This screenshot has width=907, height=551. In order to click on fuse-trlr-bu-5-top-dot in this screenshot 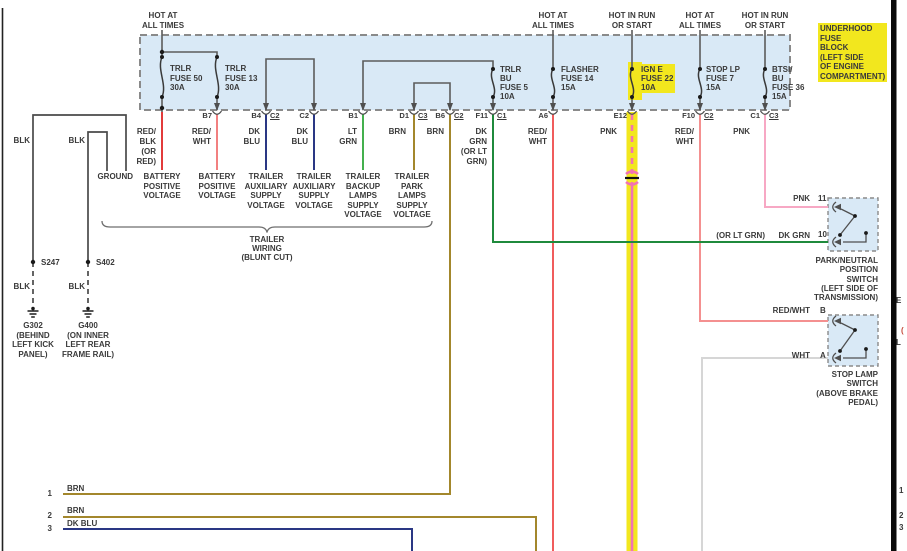, I will do `click(493, 69)`.